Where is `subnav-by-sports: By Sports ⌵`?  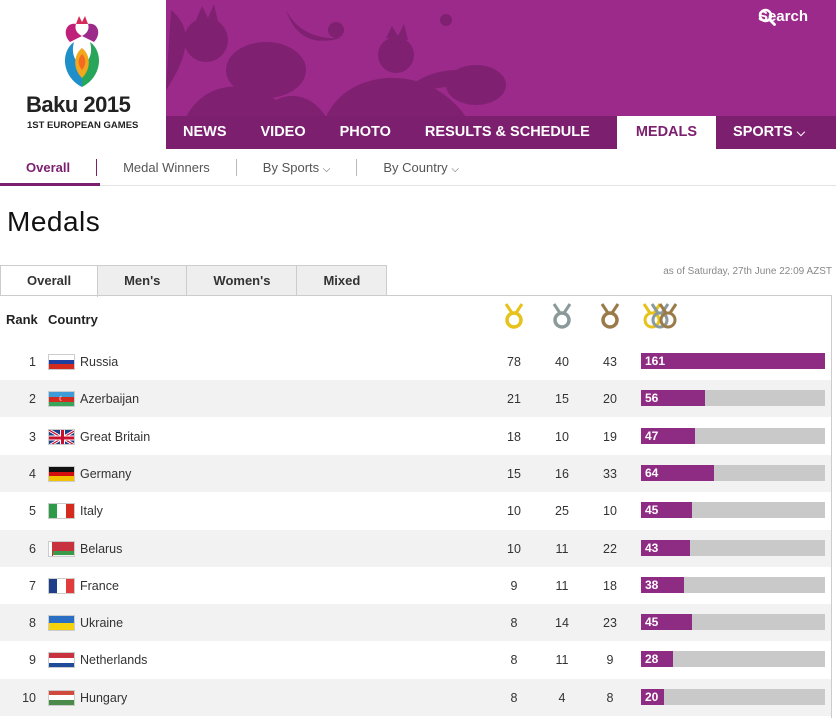 subnav-by-sports: By Sports ⌵ is located at coordinates (297, 167).